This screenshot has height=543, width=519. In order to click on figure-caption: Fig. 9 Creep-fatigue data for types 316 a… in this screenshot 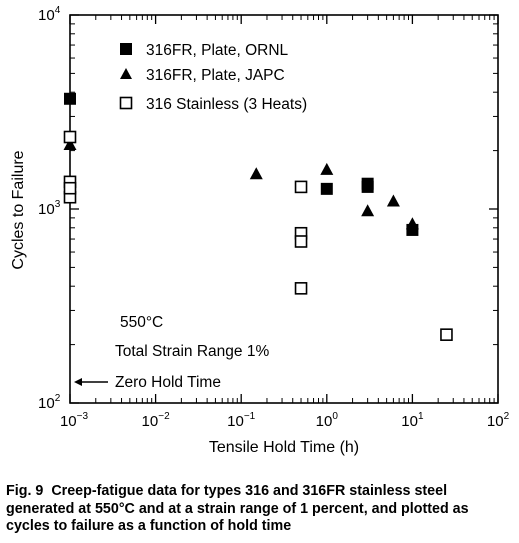, I will do `click(261, 509)`.